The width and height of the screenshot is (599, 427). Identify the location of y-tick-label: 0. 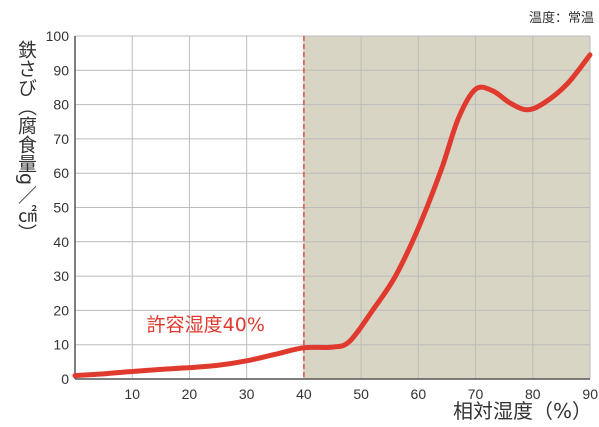
(65, 379).